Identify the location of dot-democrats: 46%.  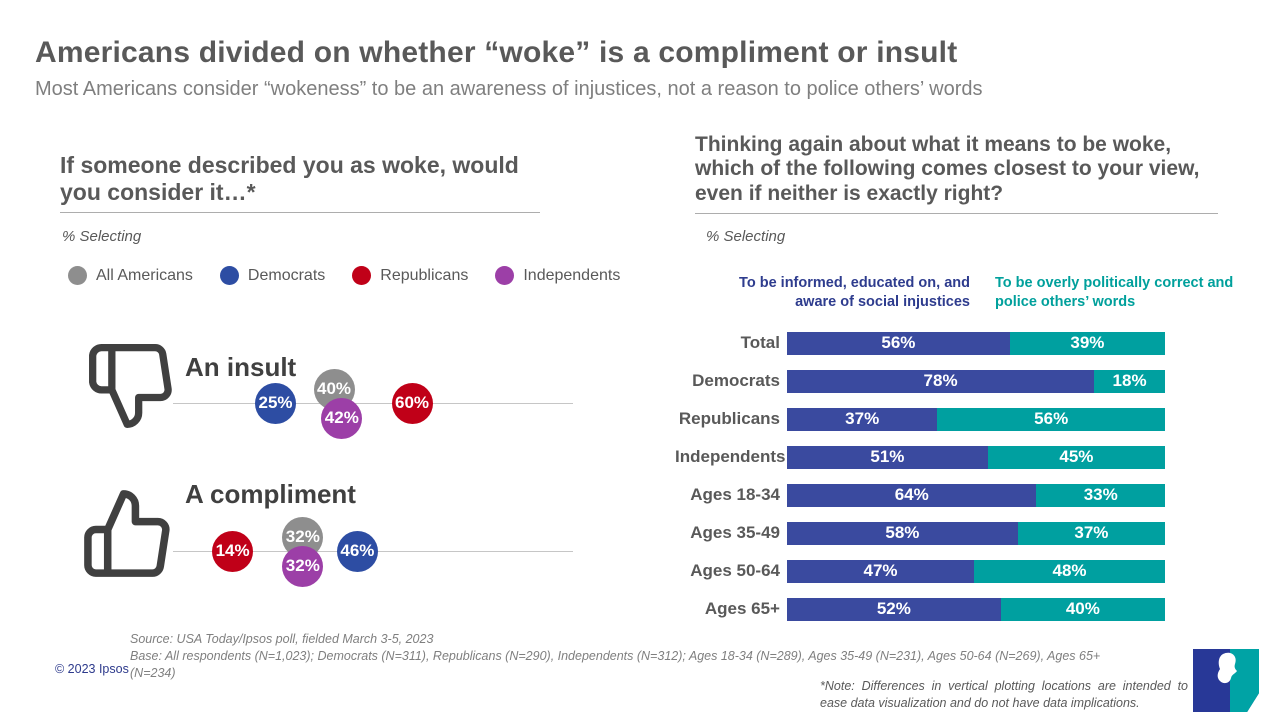
(357, 551).